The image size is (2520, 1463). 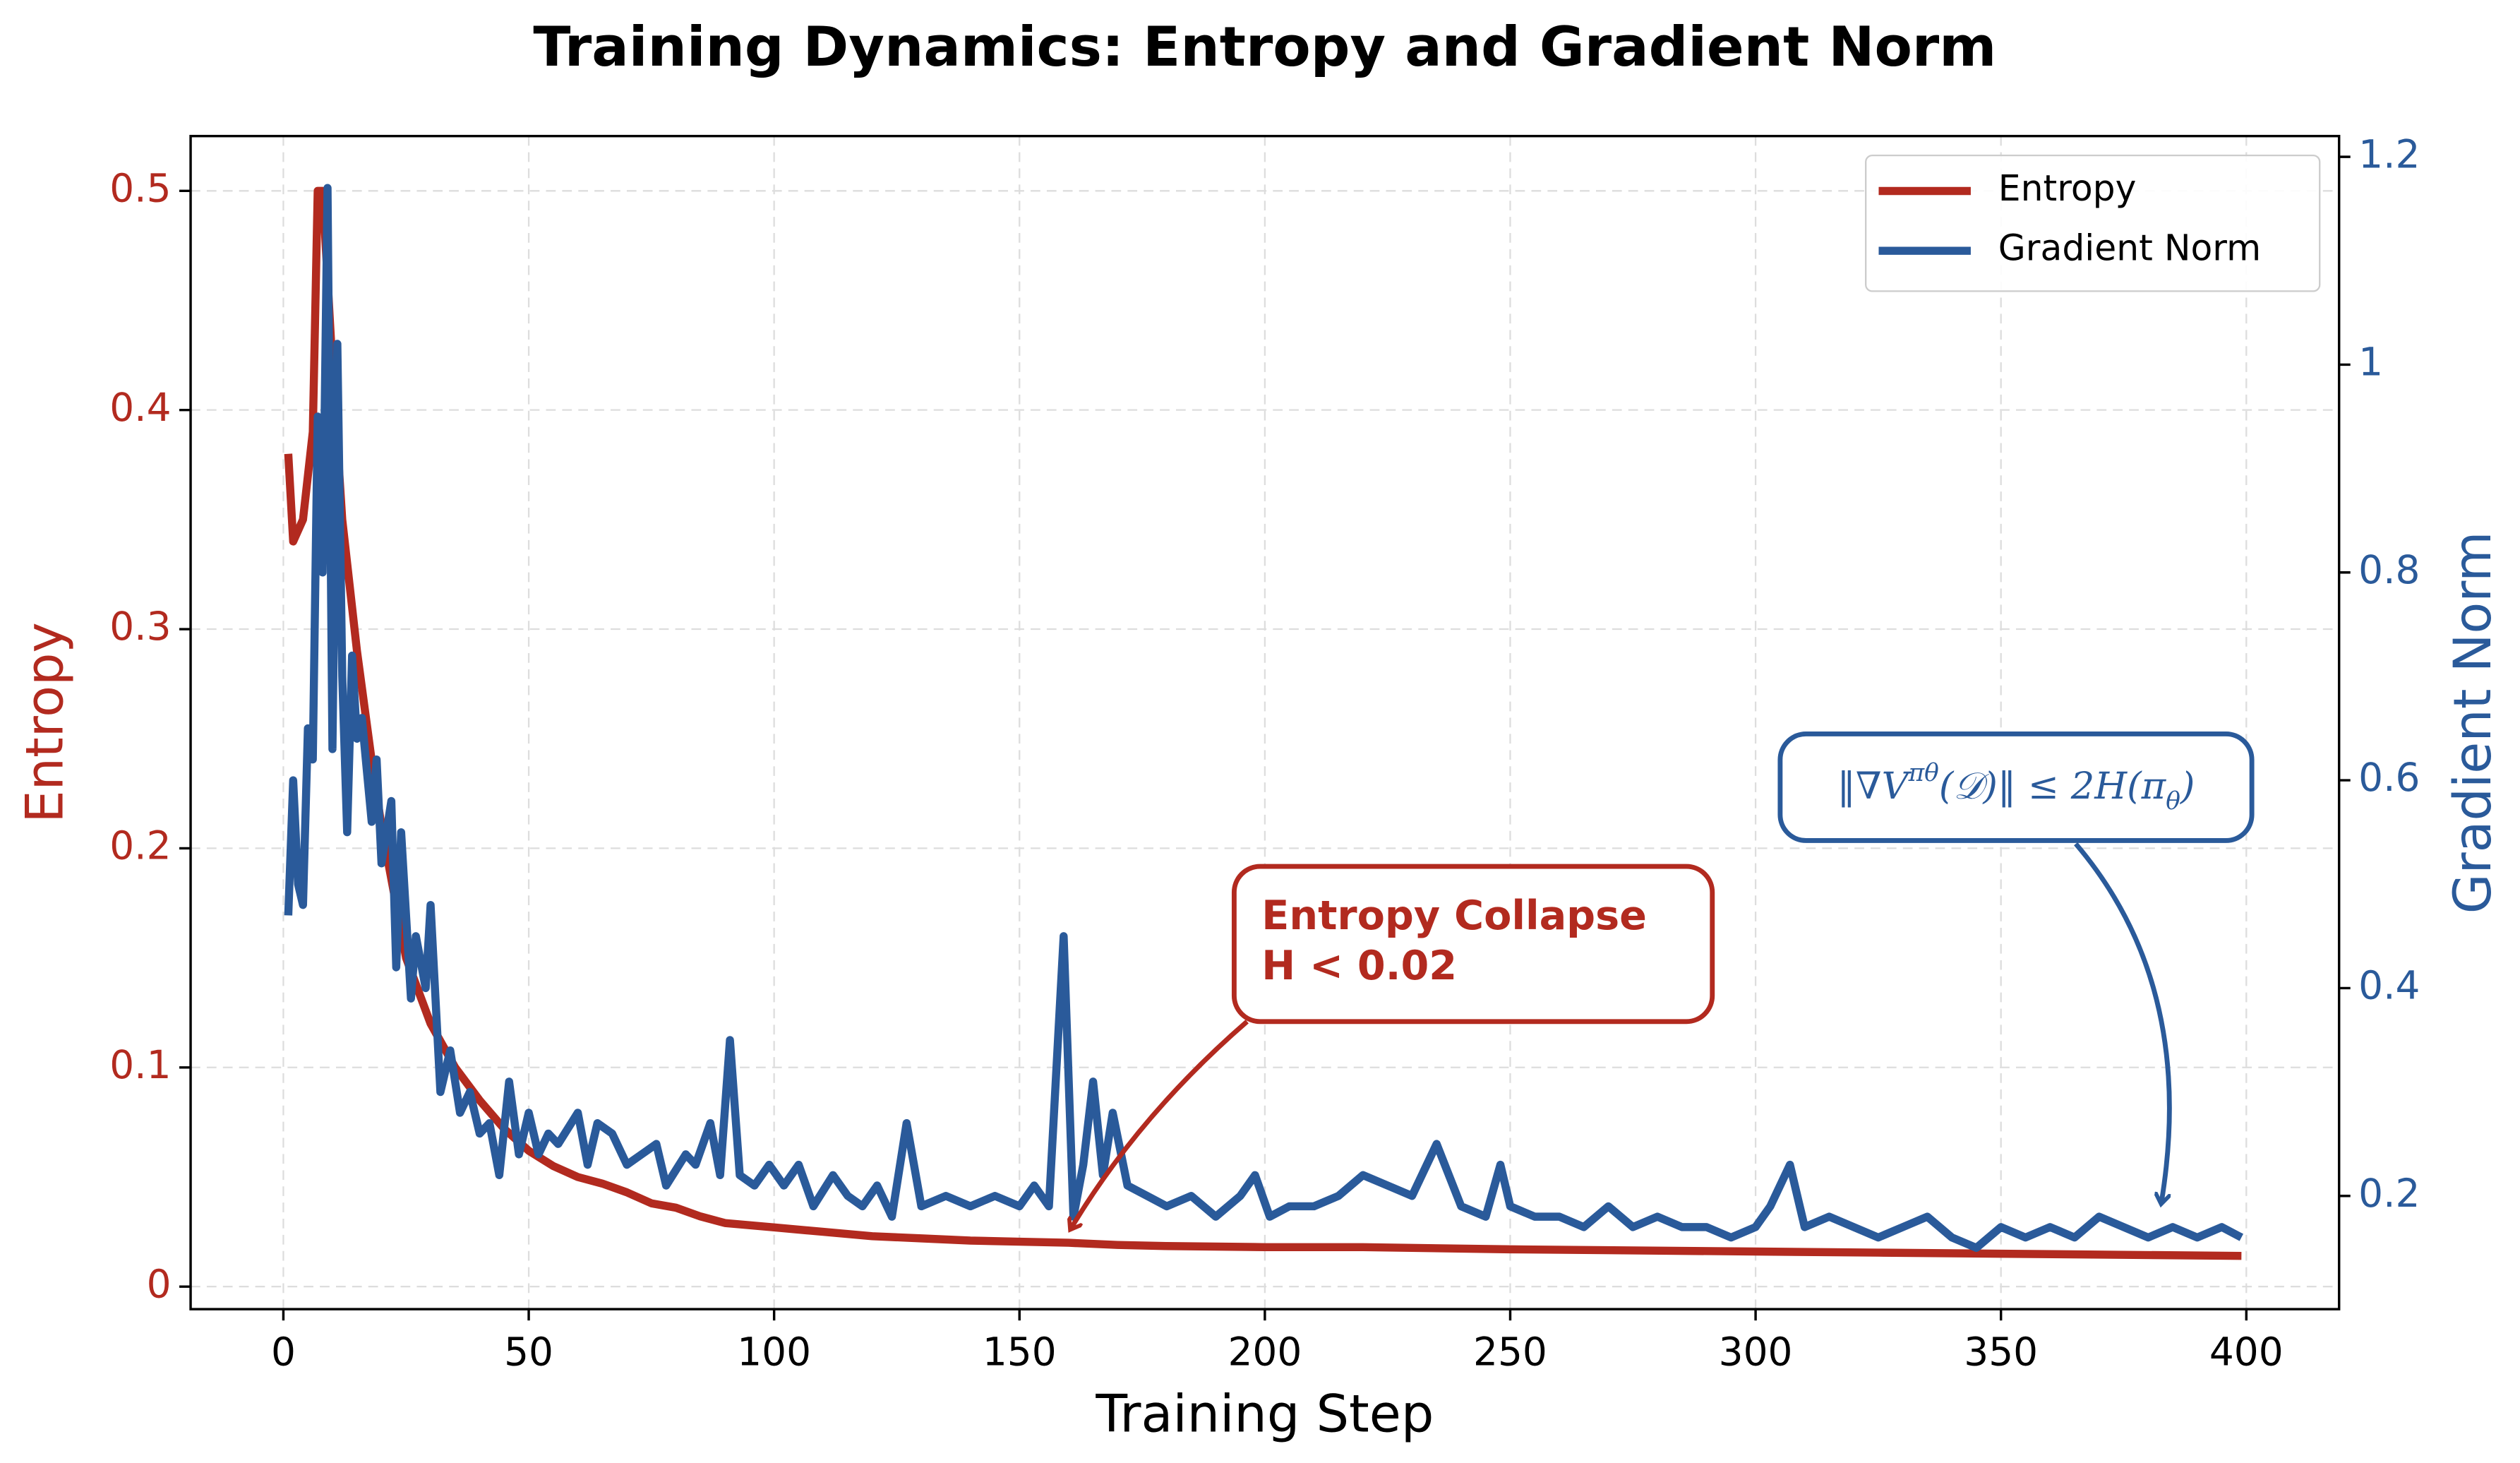 I want to click on annotation-formula: ‖∇Vπθ(𝒟)‖ ≤ 2H(πθ), so click(x=2016, y=787).